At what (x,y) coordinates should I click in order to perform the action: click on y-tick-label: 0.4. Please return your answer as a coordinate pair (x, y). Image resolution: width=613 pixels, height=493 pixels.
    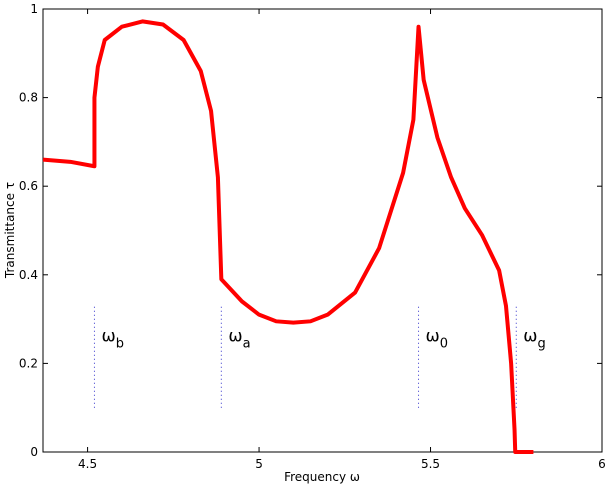
    Looking at the image, I should click on (28, 275).